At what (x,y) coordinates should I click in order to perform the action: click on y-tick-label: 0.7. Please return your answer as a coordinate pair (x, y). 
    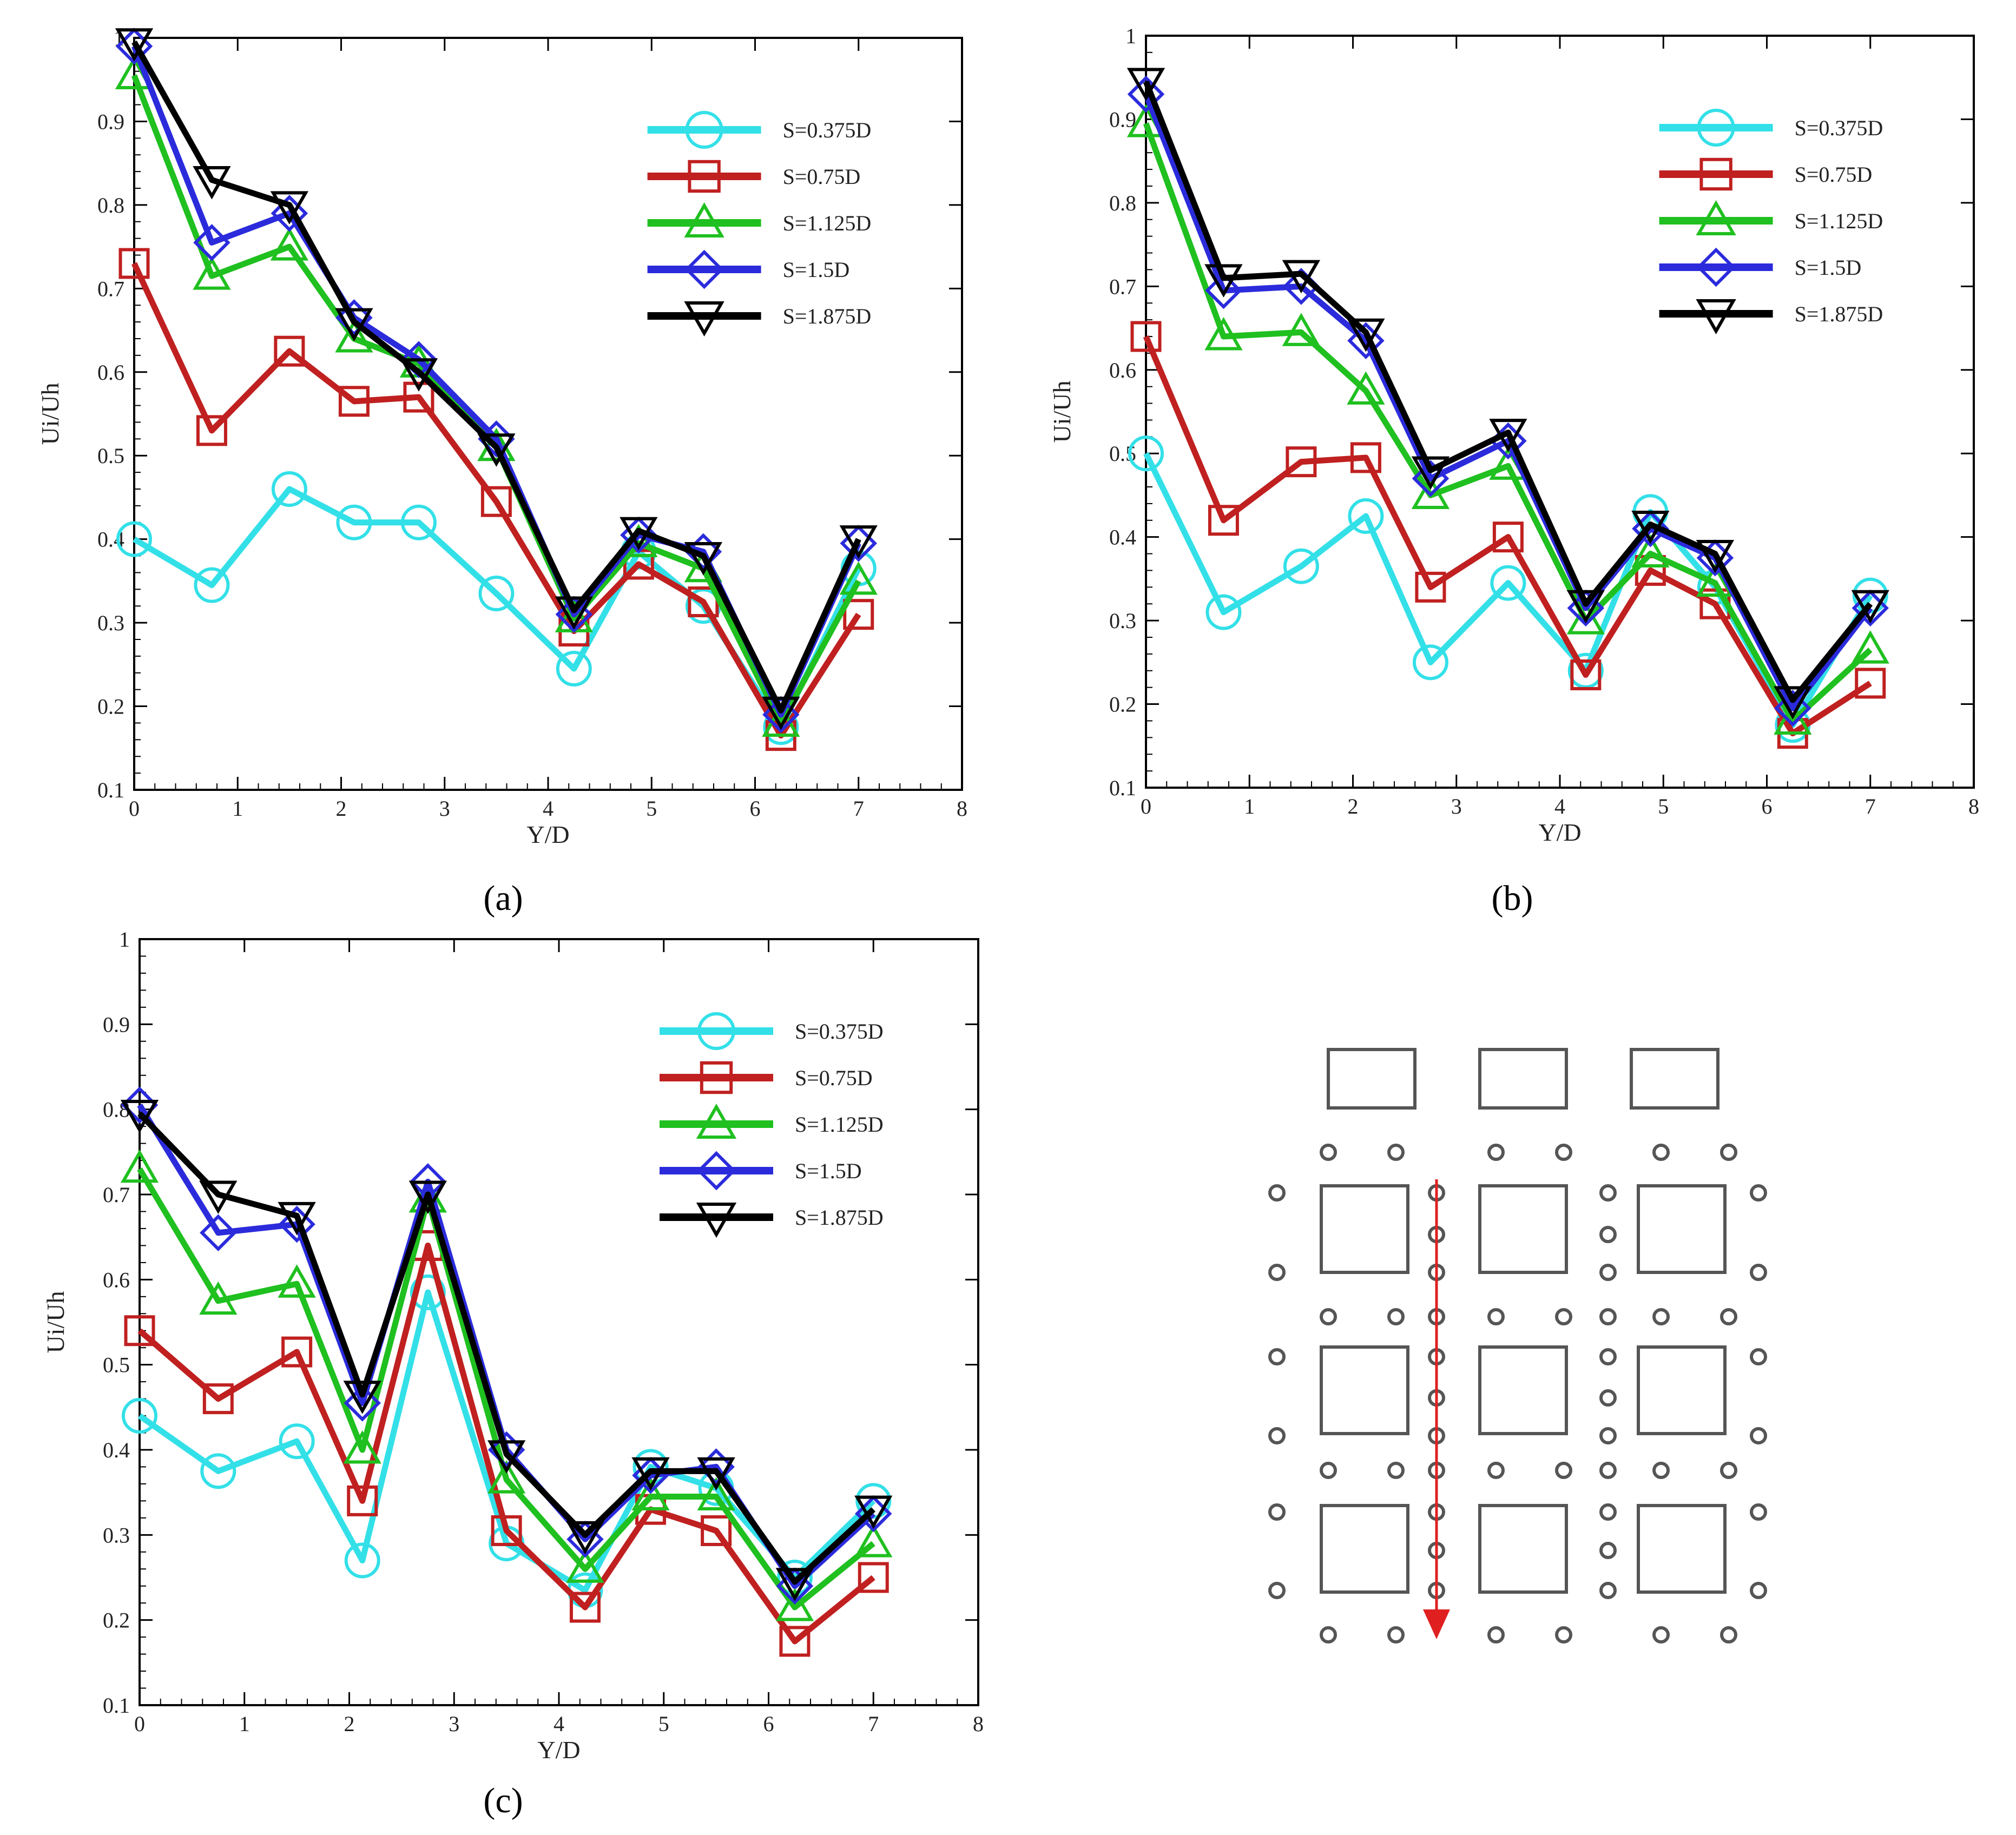
    Looking at the image, I should click on (1122, 286).